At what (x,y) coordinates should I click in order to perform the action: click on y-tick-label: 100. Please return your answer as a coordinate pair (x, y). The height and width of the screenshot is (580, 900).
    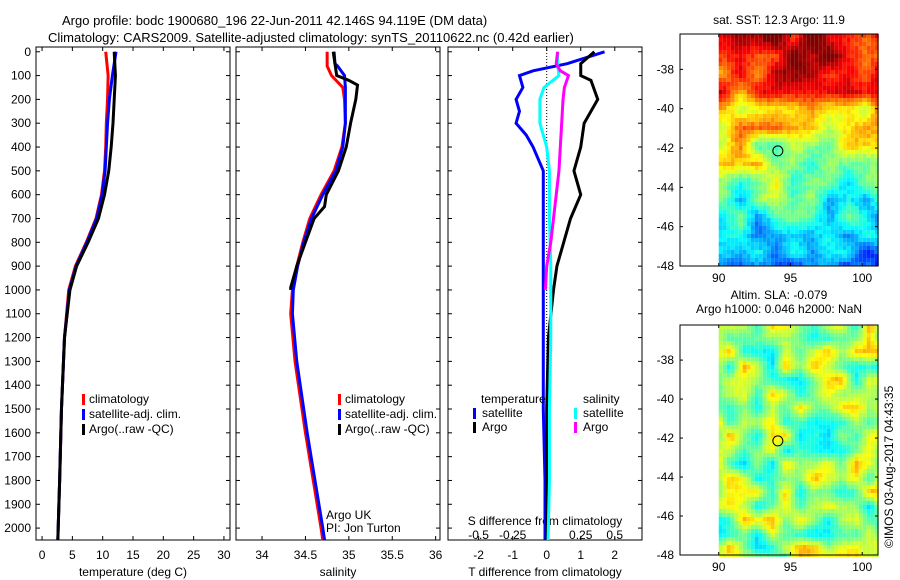
    Looking at the image, I should click on (21, 76).